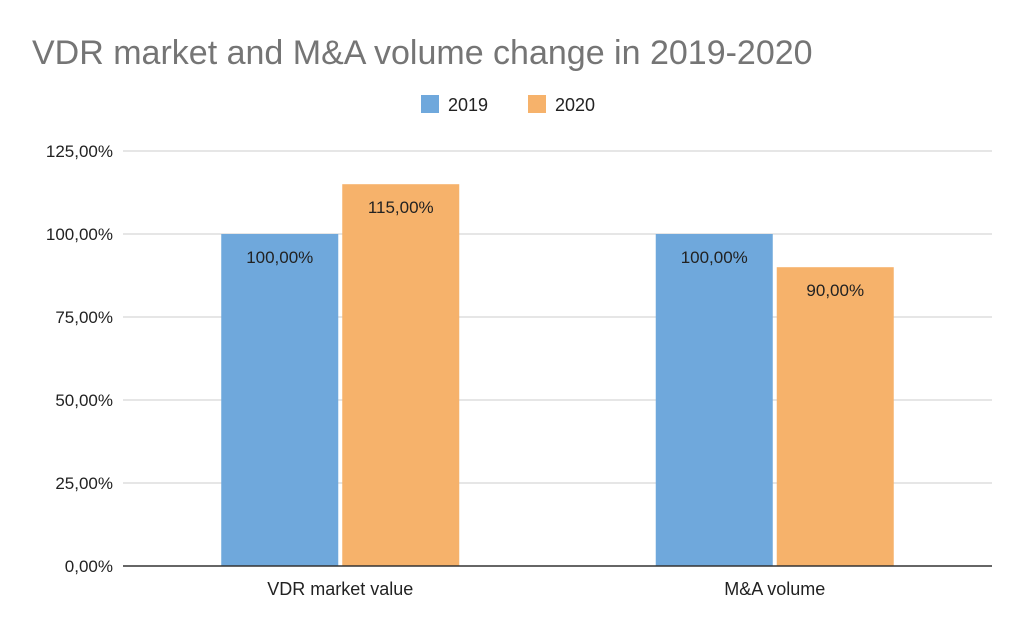  I want to click on legend-label-2020: 2020, so click(575, 105).